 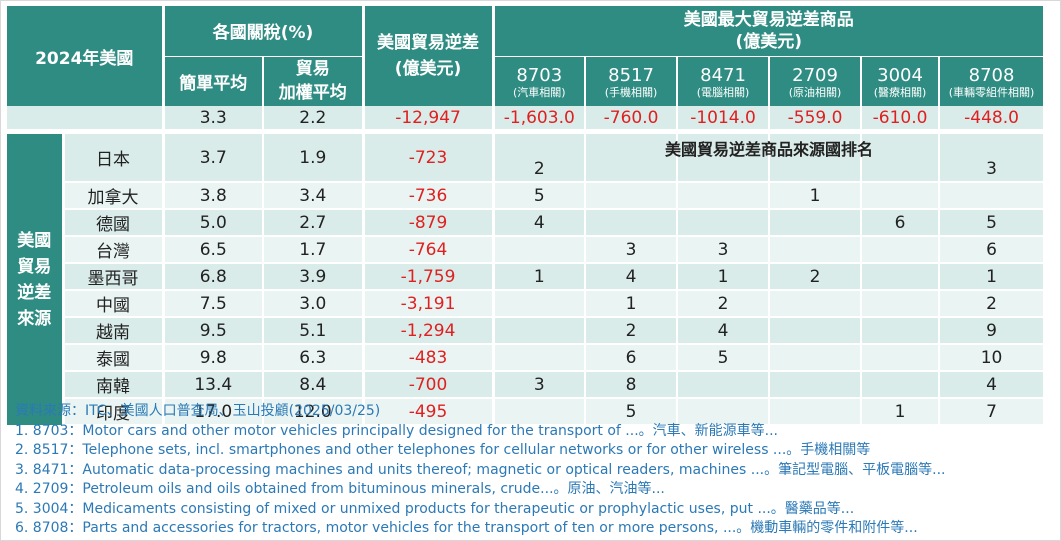 I want to click on country-row: 印度 17.0 12.0 -495 5 1 7, so click(x=525, y=412).